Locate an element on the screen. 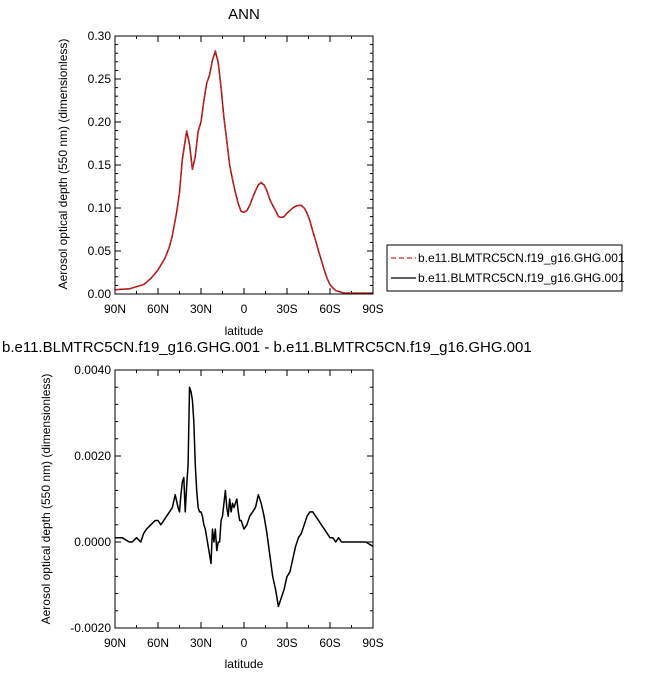  bottom-panel-x-tick-label: 90N is located at coordinates (115, 643).